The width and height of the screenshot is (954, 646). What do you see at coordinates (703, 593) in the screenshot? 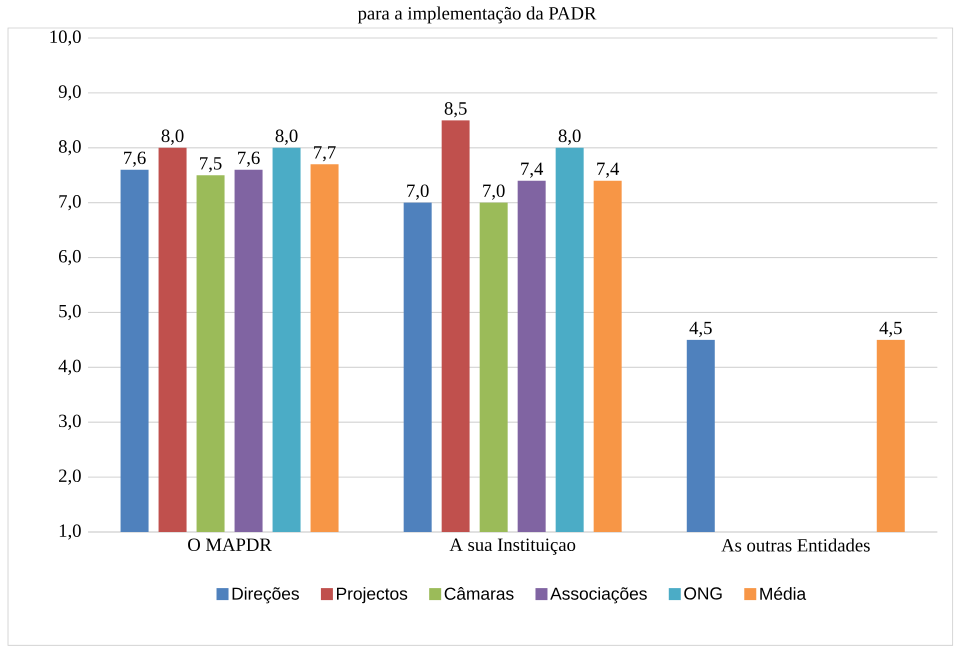
I see `legend-label: ONG` at bounding box center [703, 593].